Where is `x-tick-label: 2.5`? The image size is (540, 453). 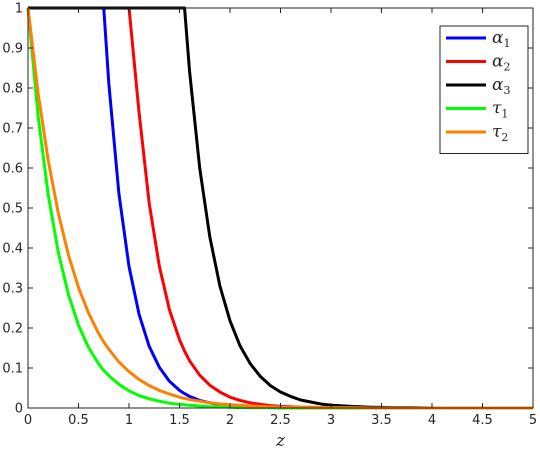 x-tick-label: 2.5 is located at coordinates (280, 420).